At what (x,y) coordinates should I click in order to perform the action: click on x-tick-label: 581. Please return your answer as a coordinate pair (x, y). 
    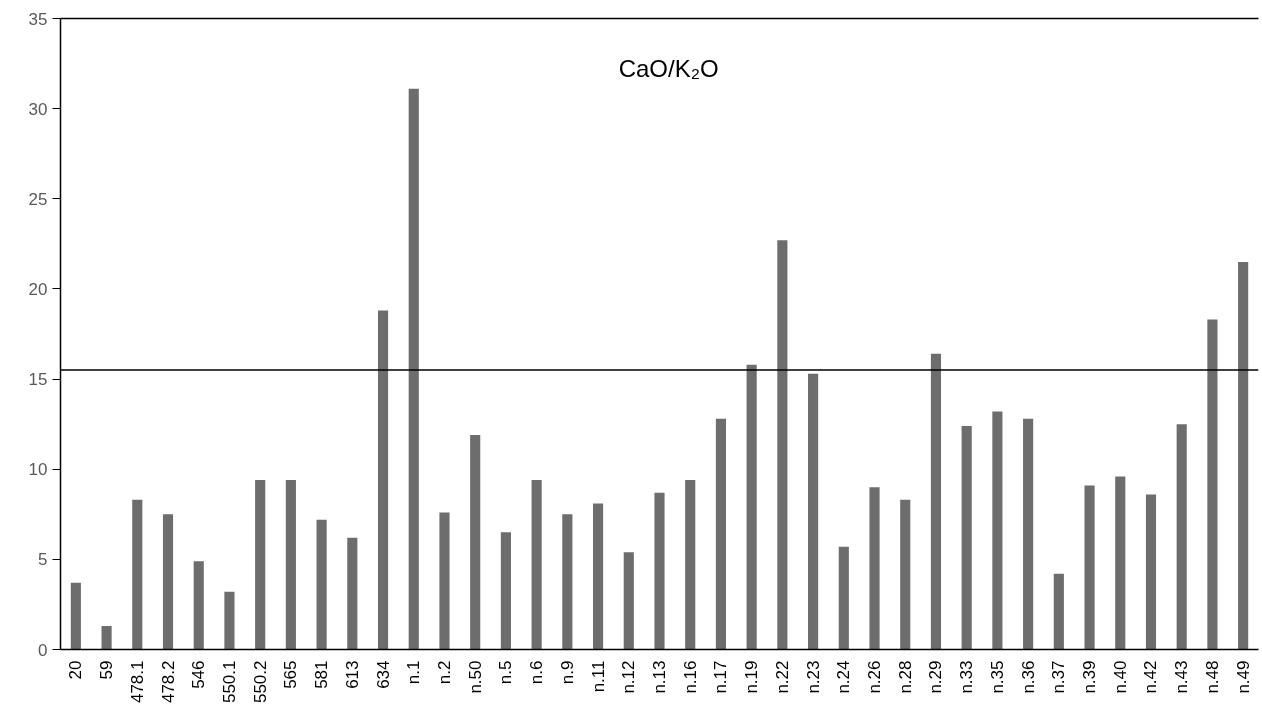
    Looking at the image, I should click on (322, 674).